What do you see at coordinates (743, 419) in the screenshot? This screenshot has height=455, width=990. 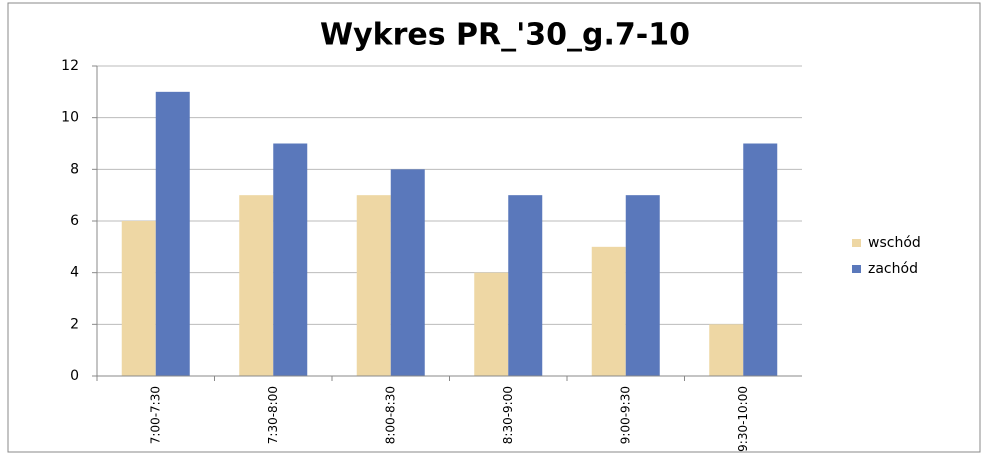 I see `x-tick-label: 9:30-10:00` at bounding box center [743, 419].